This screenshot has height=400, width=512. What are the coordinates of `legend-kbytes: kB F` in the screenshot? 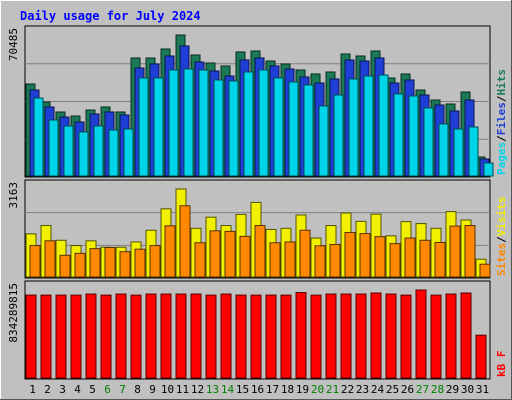 It's located at (501, 364).